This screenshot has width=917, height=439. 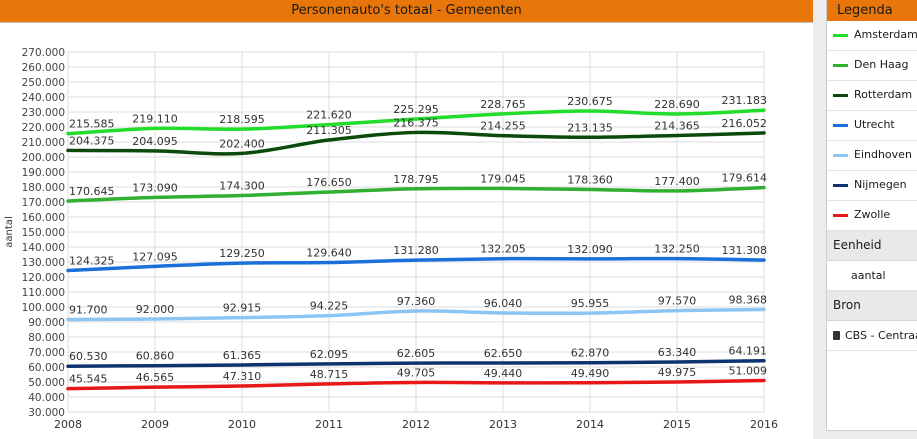 I want to click on y-tick-label-18: 210.000, so click(x=43, y=143).